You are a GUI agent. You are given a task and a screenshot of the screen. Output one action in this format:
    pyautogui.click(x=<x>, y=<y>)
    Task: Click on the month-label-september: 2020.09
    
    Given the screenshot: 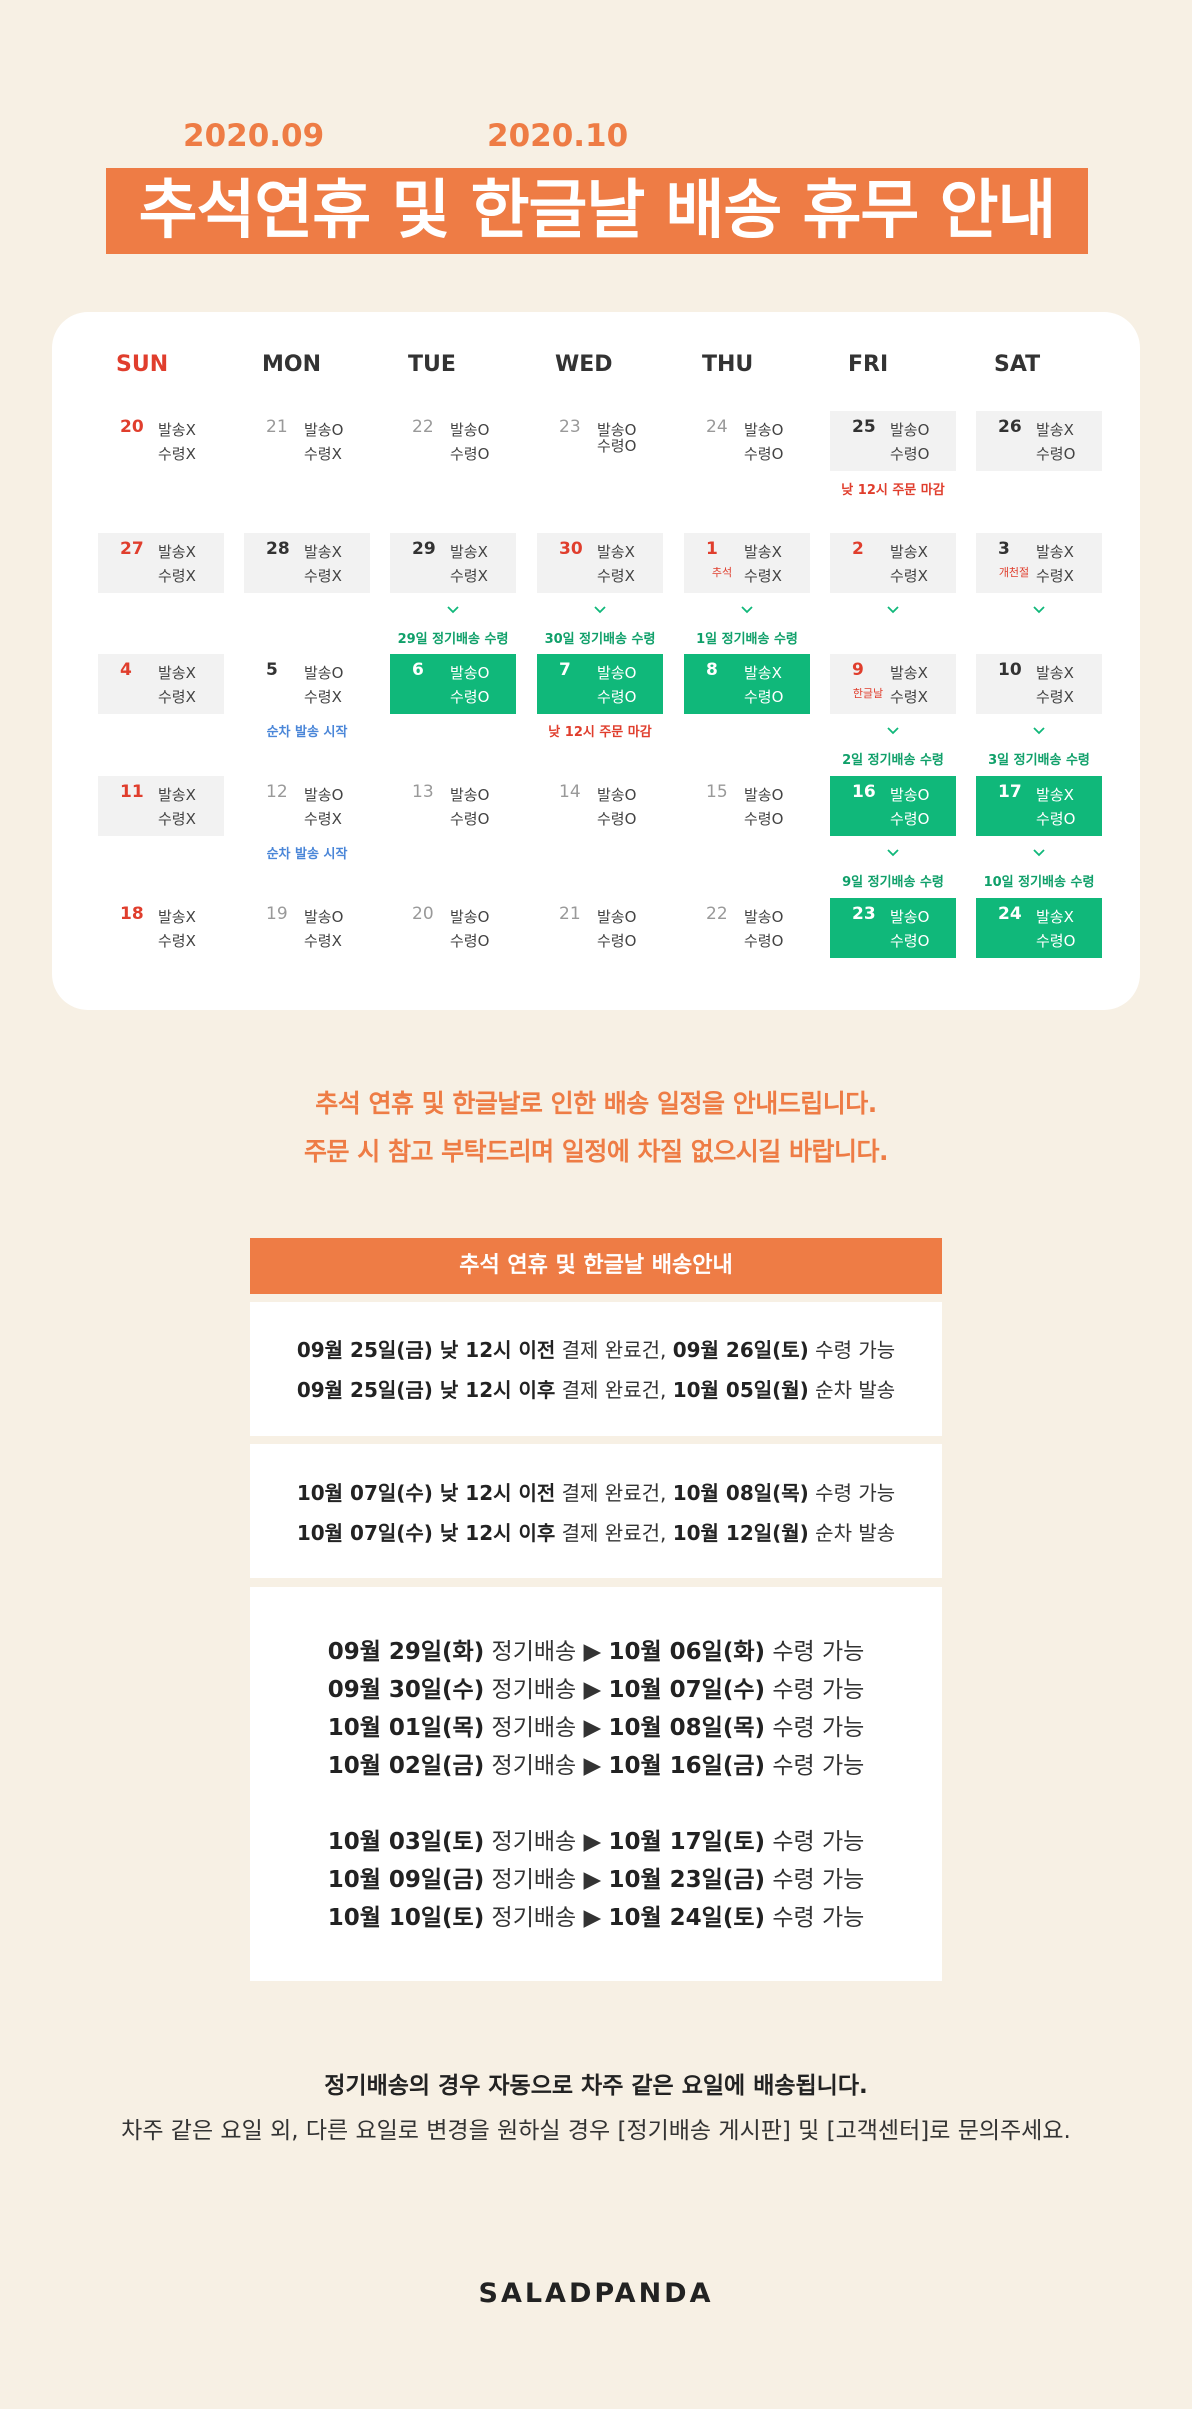 What is the action you would take?
    pyautogui.click(x=254, y=136)
    